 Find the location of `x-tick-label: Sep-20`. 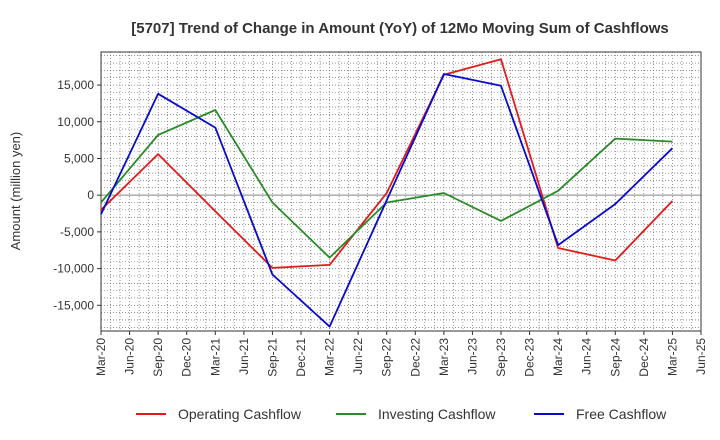

x-tick-label: Sep-20 is located at coordinates (158, 357).